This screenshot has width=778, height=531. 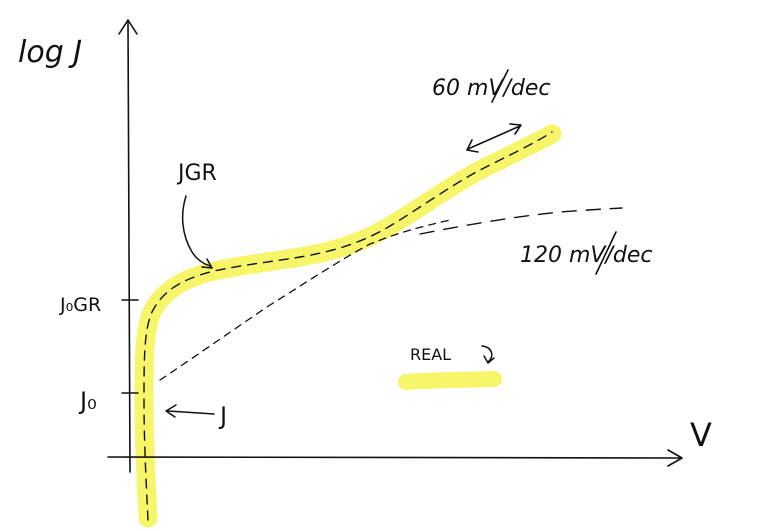 I want to click on y-axis-arrowhead, so click(x=128, y=27).